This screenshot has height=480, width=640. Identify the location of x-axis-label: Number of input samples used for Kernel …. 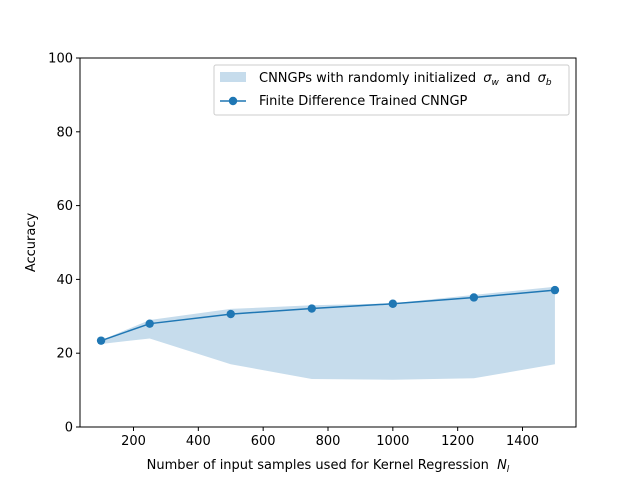
(328, 466).